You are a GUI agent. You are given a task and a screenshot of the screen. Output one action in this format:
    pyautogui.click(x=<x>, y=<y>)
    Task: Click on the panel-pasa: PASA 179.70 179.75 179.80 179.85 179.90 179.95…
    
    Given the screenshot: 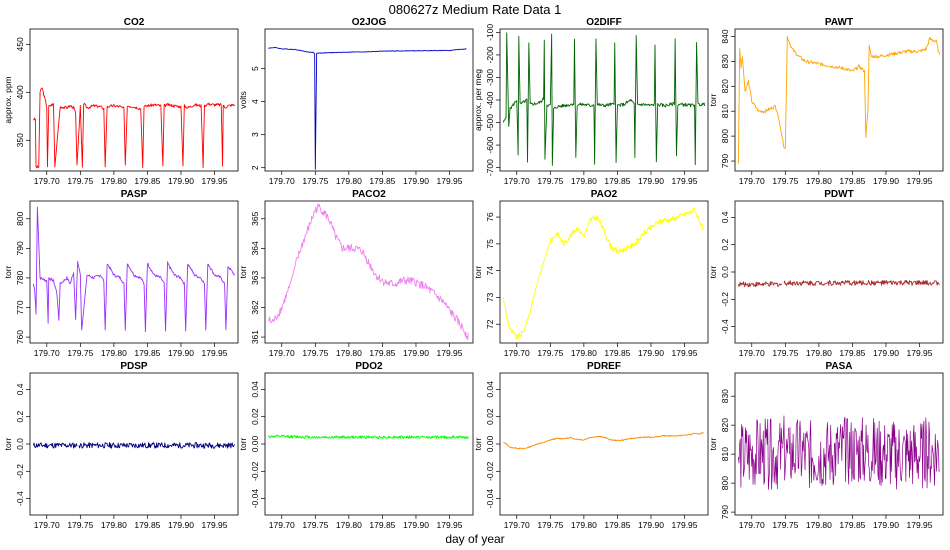 What is the action you would take?
    pyautogui.click(x=826, y=445)
    